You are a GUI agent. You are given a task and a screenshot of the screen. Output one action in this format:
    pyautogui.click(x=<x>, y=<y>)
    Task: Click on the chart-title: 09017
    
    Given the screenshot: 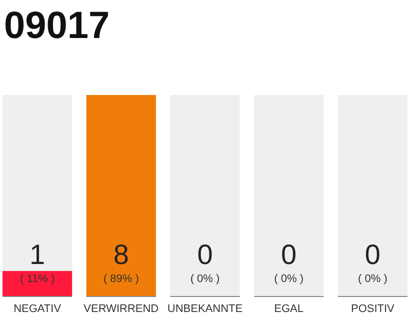 What is the action you would take?
    pyautogui.click(x=57, y=26)
    